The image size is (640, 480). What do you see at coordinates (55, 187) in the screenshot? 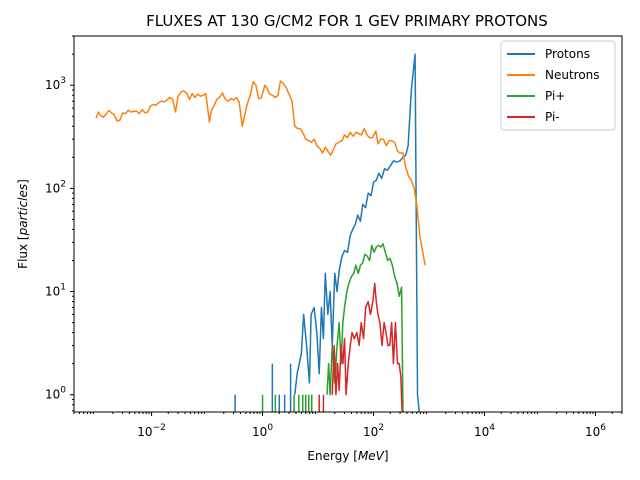
I see `y-tick-label: 10²` at bounding box center [55, 187].